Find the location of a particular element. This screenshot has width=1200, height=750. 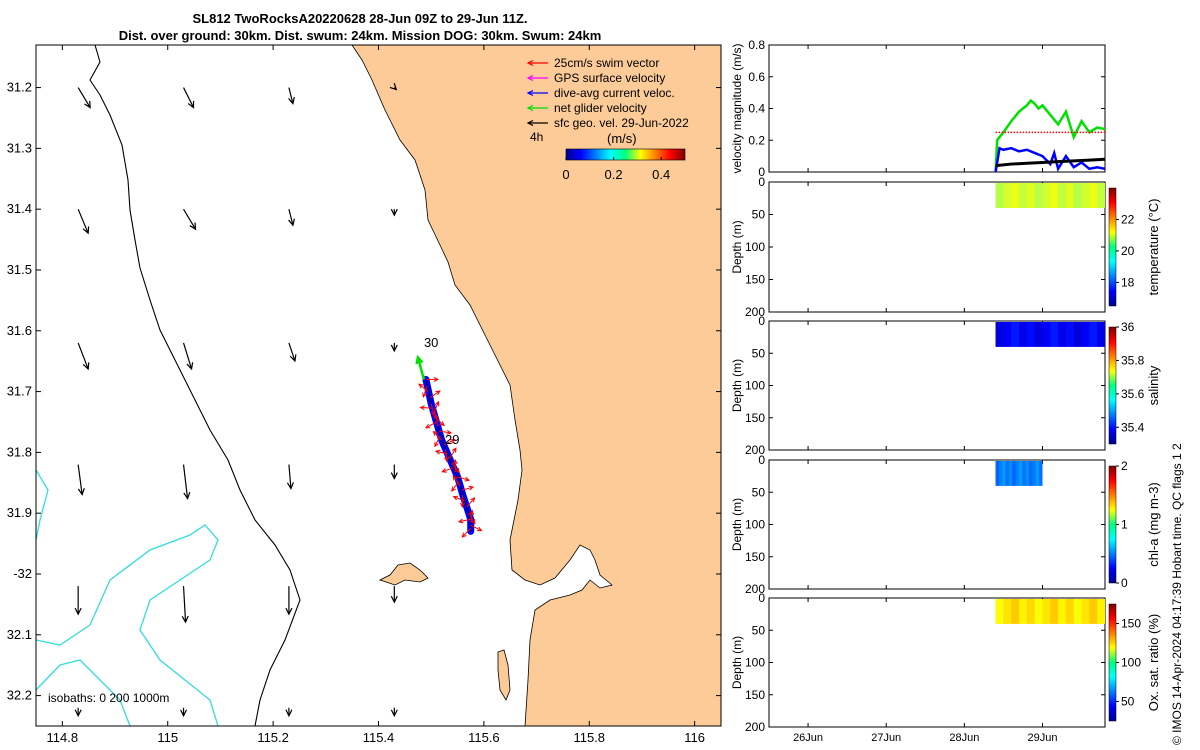

speed-colorbar-tick-label: 0.4 is located at coordinates (661, 174).